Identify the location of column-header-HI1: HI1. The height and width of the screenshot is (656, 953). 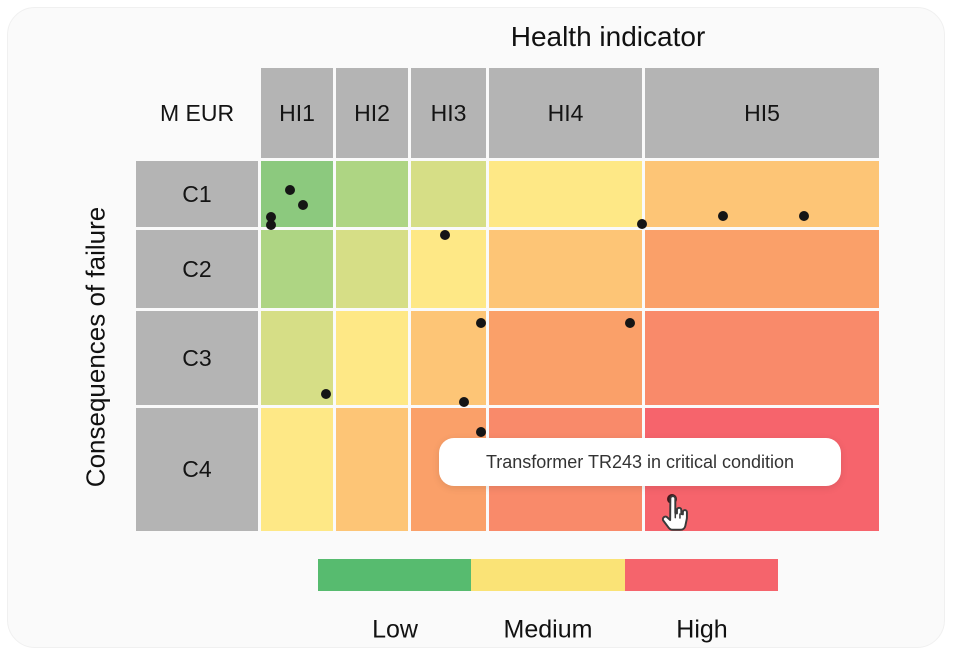
(297, 113).